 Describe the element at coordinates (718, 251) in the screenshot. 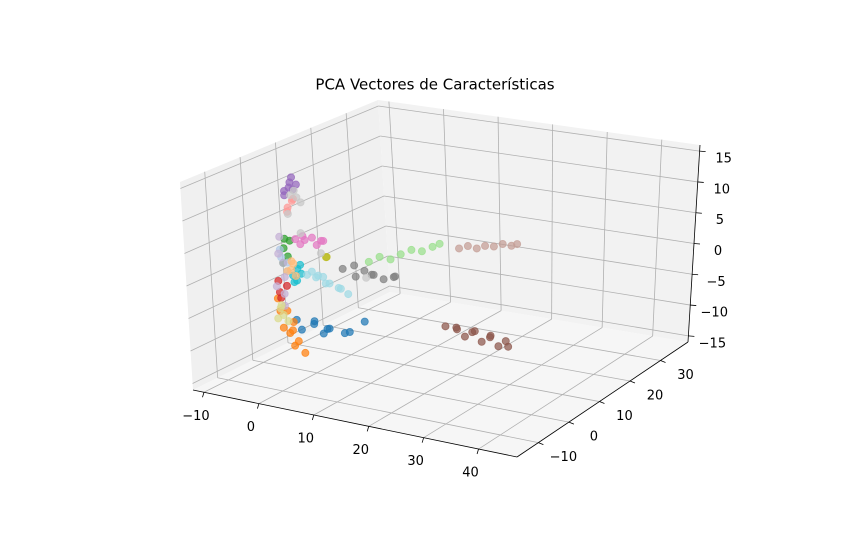

I see `z-tick-label: 0` at that location.